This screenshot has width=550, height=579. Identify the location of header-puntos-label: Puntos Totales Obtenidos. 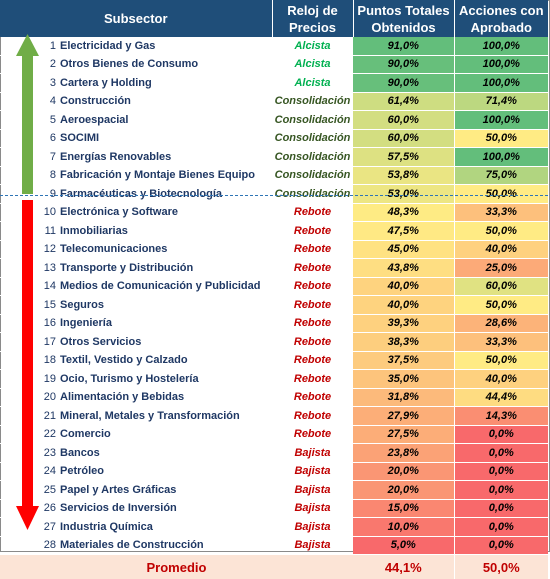
(403, 19).